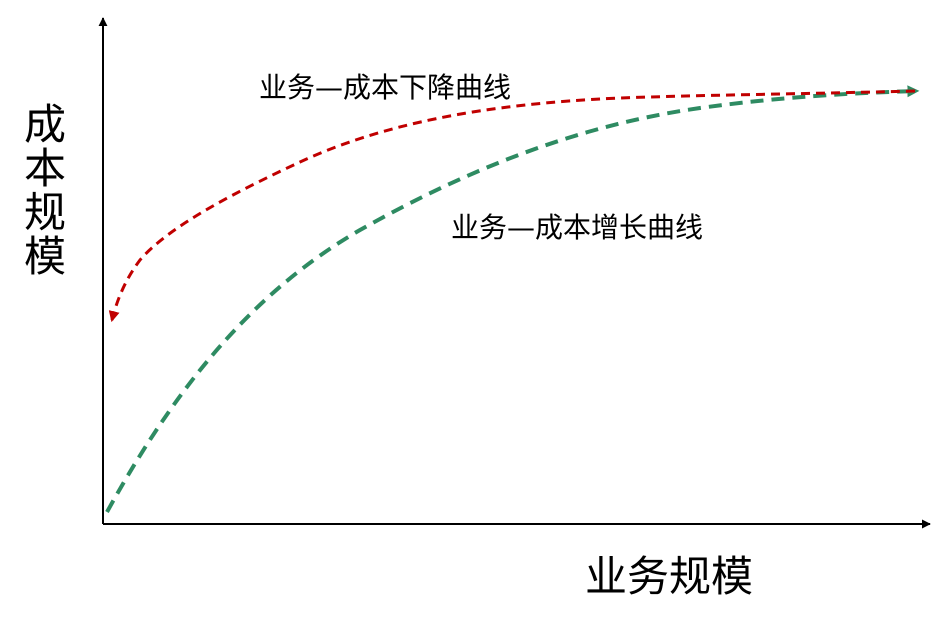  I want to click on cost-increase-curve-label: 业务—成本增长曲线, so click(577, 227).